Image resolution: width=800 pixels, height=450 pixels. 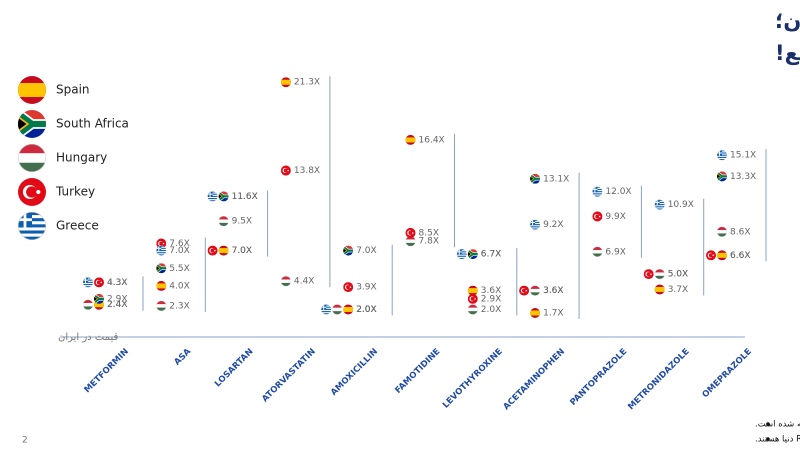 I want to click on value-label: 10.9X, so click(x=681, y=205).